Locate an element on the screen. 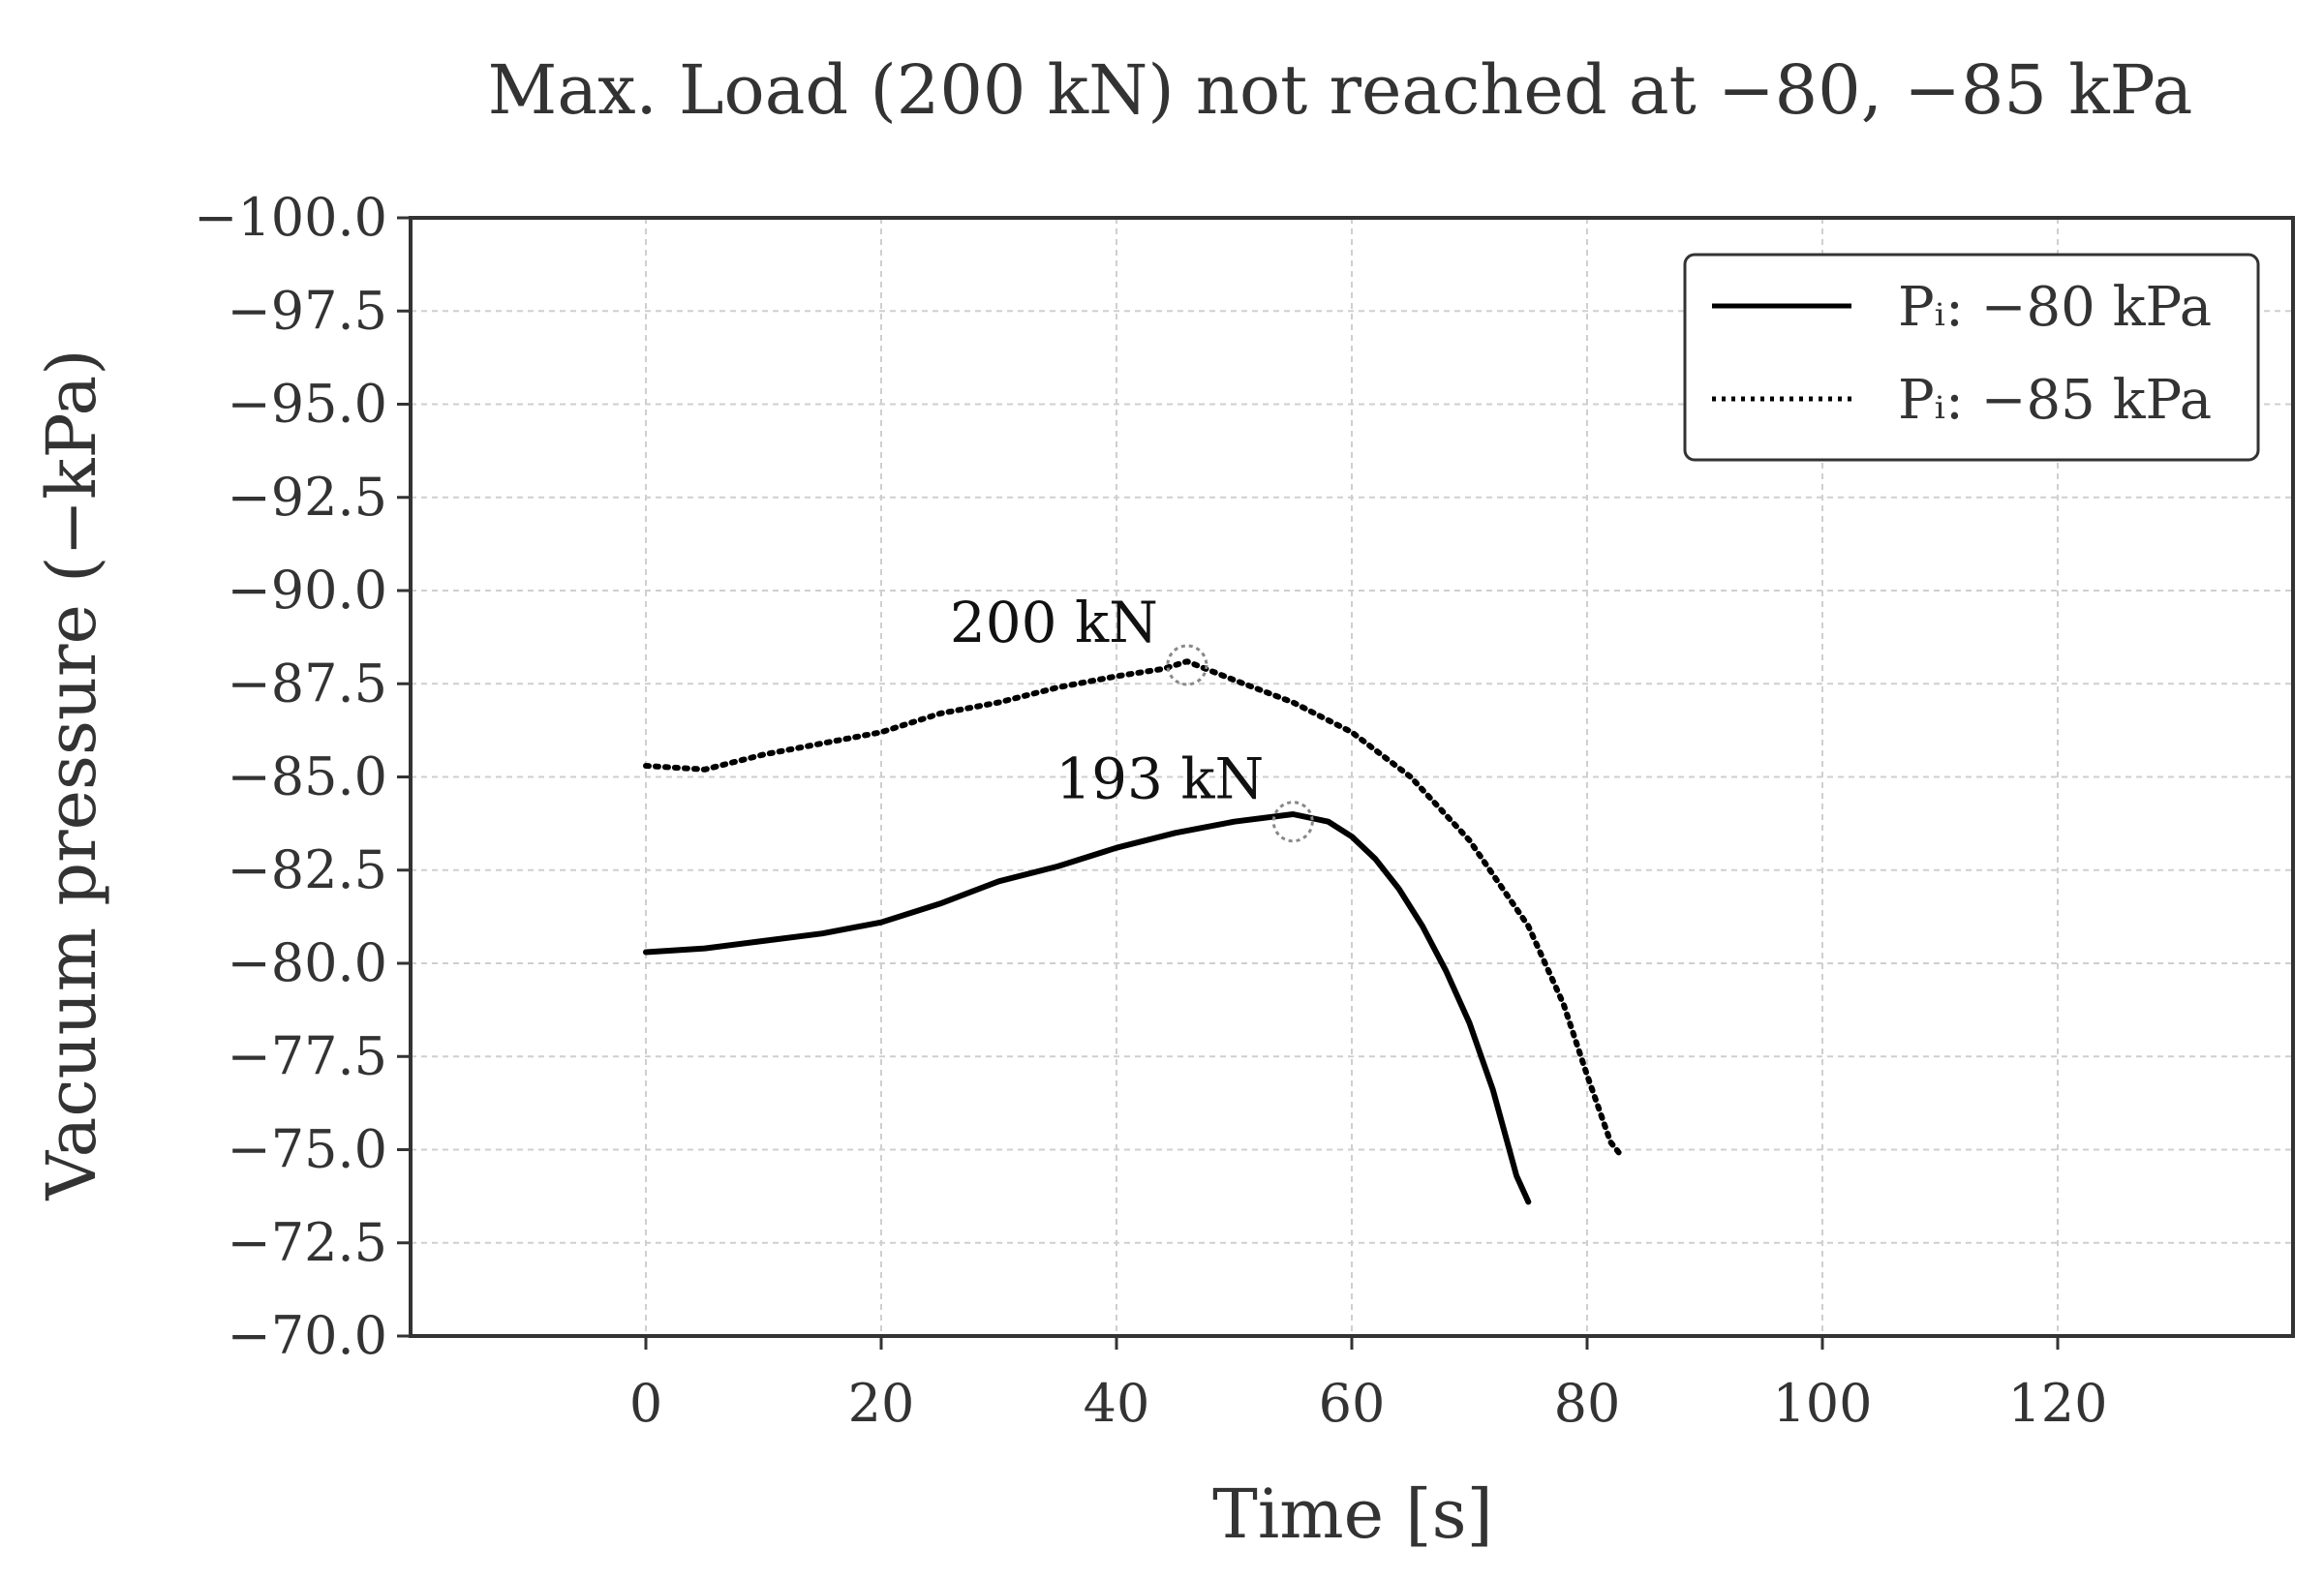 The height and width of the screenshot is (1580, 2324). y-tick-label: −77.5 is located at coordinates (307, 1055).